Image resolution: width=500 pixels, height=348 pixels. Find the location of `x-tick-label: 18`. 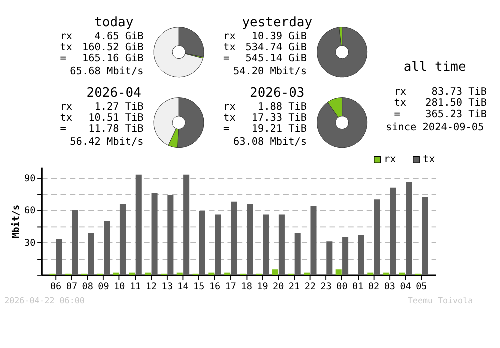

x-tick-label: 18 is located at coordinates (246, 286).